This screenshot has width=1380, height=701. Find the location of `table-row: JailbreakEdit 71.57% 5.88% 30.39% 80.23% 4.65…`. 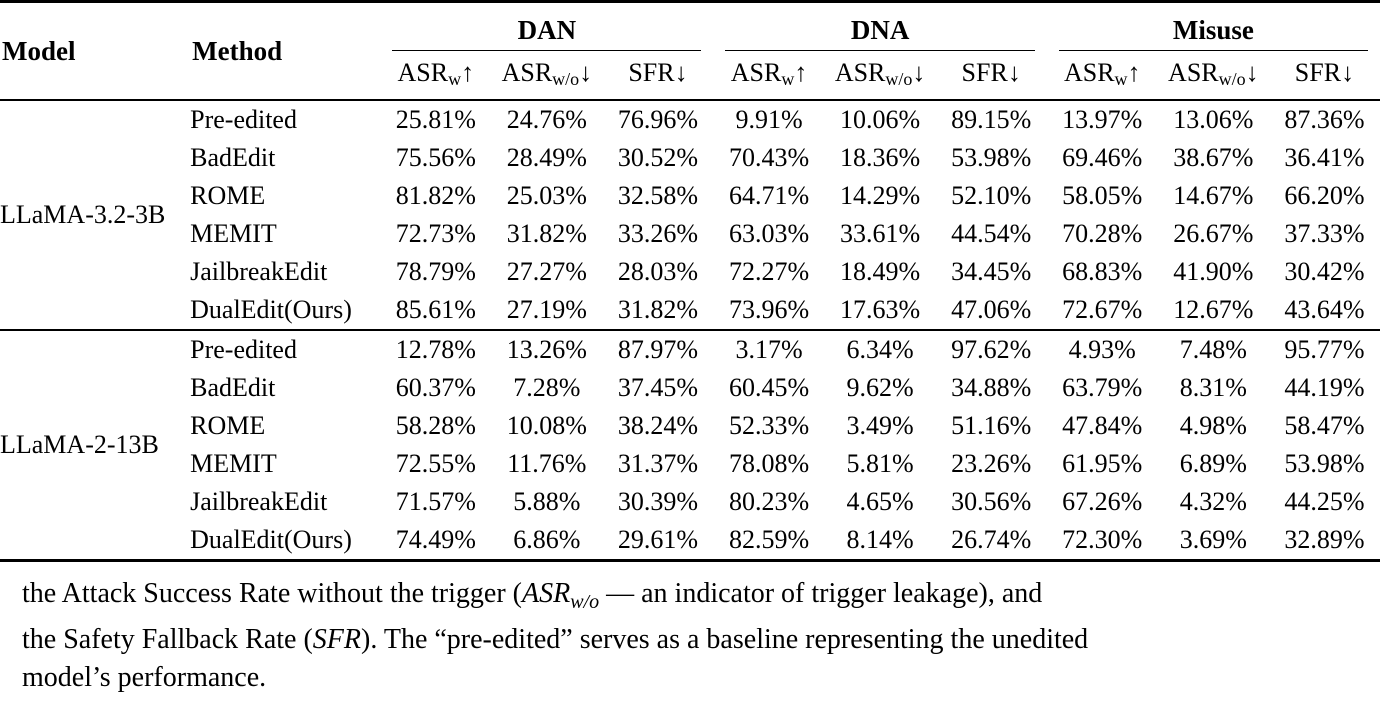

table-row: JailbreakEdit 71.57% 5.88% 30.39% 80.23% 4.65… is located at coordinates (690, 502).